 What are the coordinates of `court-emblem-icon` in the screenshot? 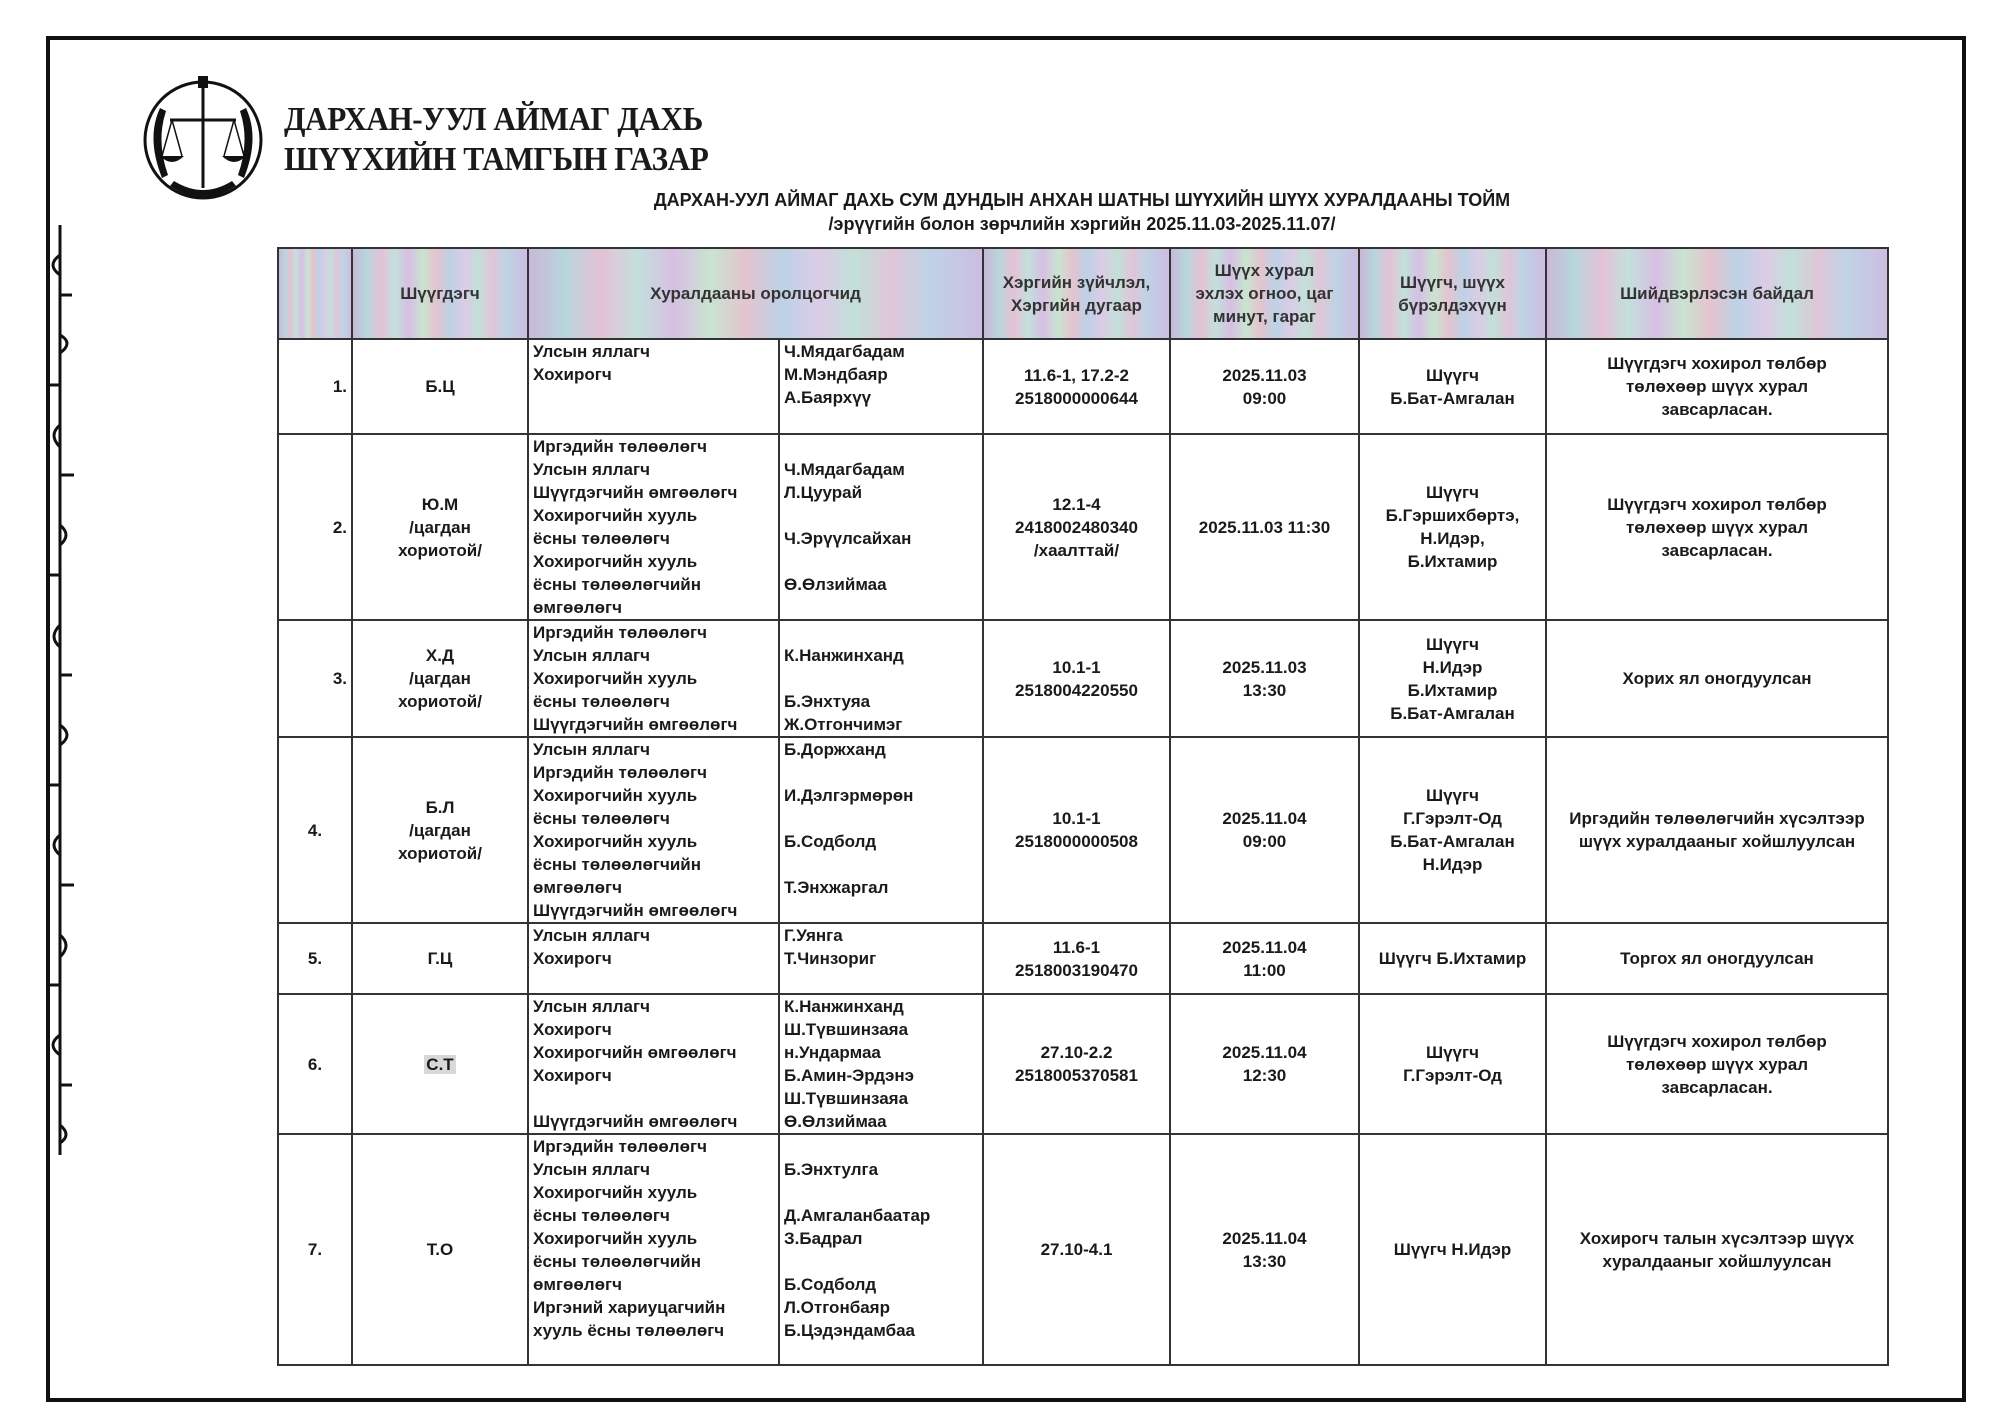 It's located at (203, 138).